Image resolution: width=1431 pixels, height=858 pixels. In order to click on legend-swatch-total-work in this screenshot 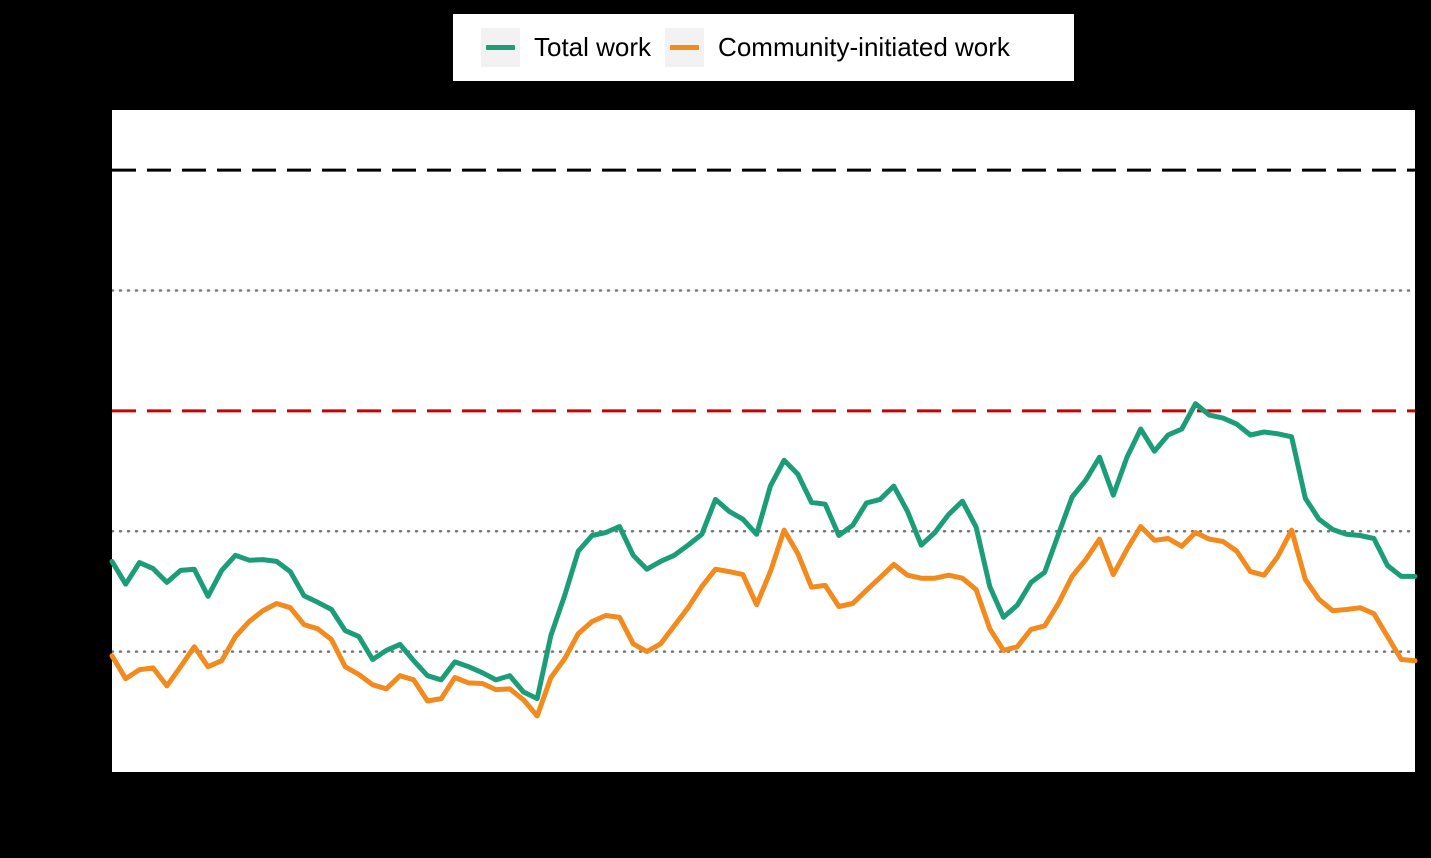, I will do `click(500, 47)`.